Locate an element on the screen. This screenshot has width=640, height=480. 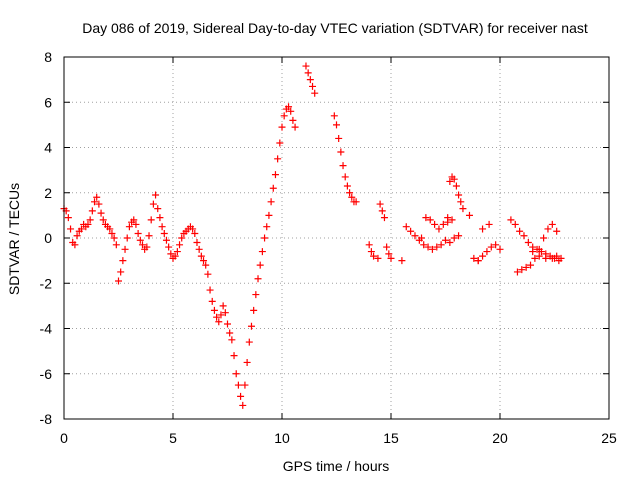
y-tick-label: -4 is located at coordinates (46, 329).